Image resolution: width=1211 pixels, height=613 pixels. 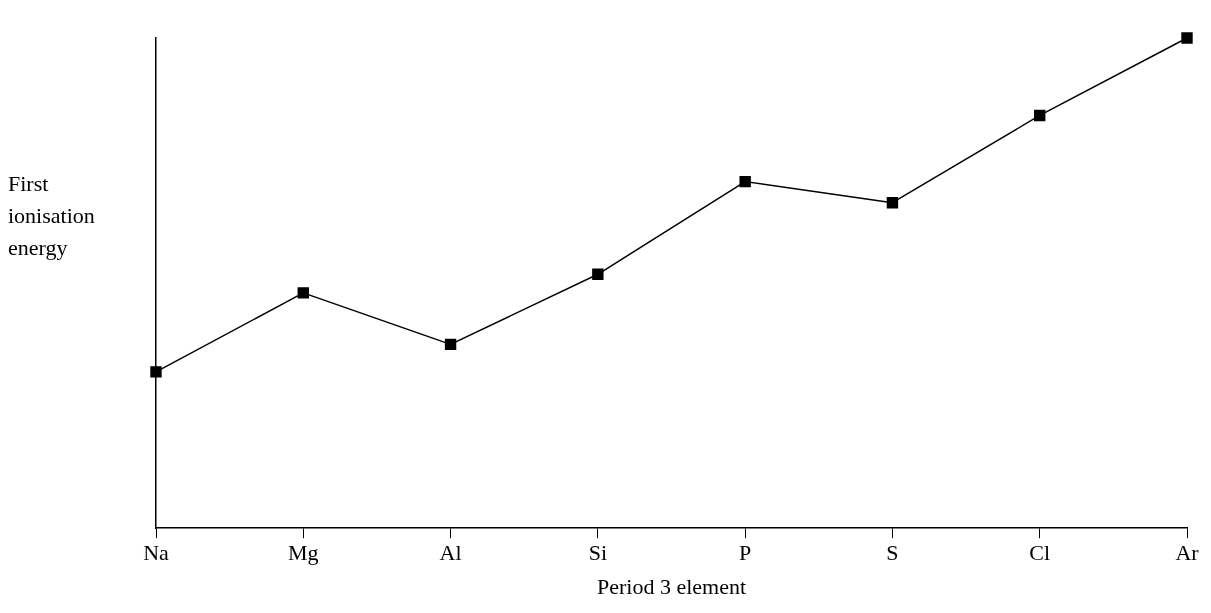 I want to click on y-axis-title: First ionisation energy, so click(x=52, y=216).